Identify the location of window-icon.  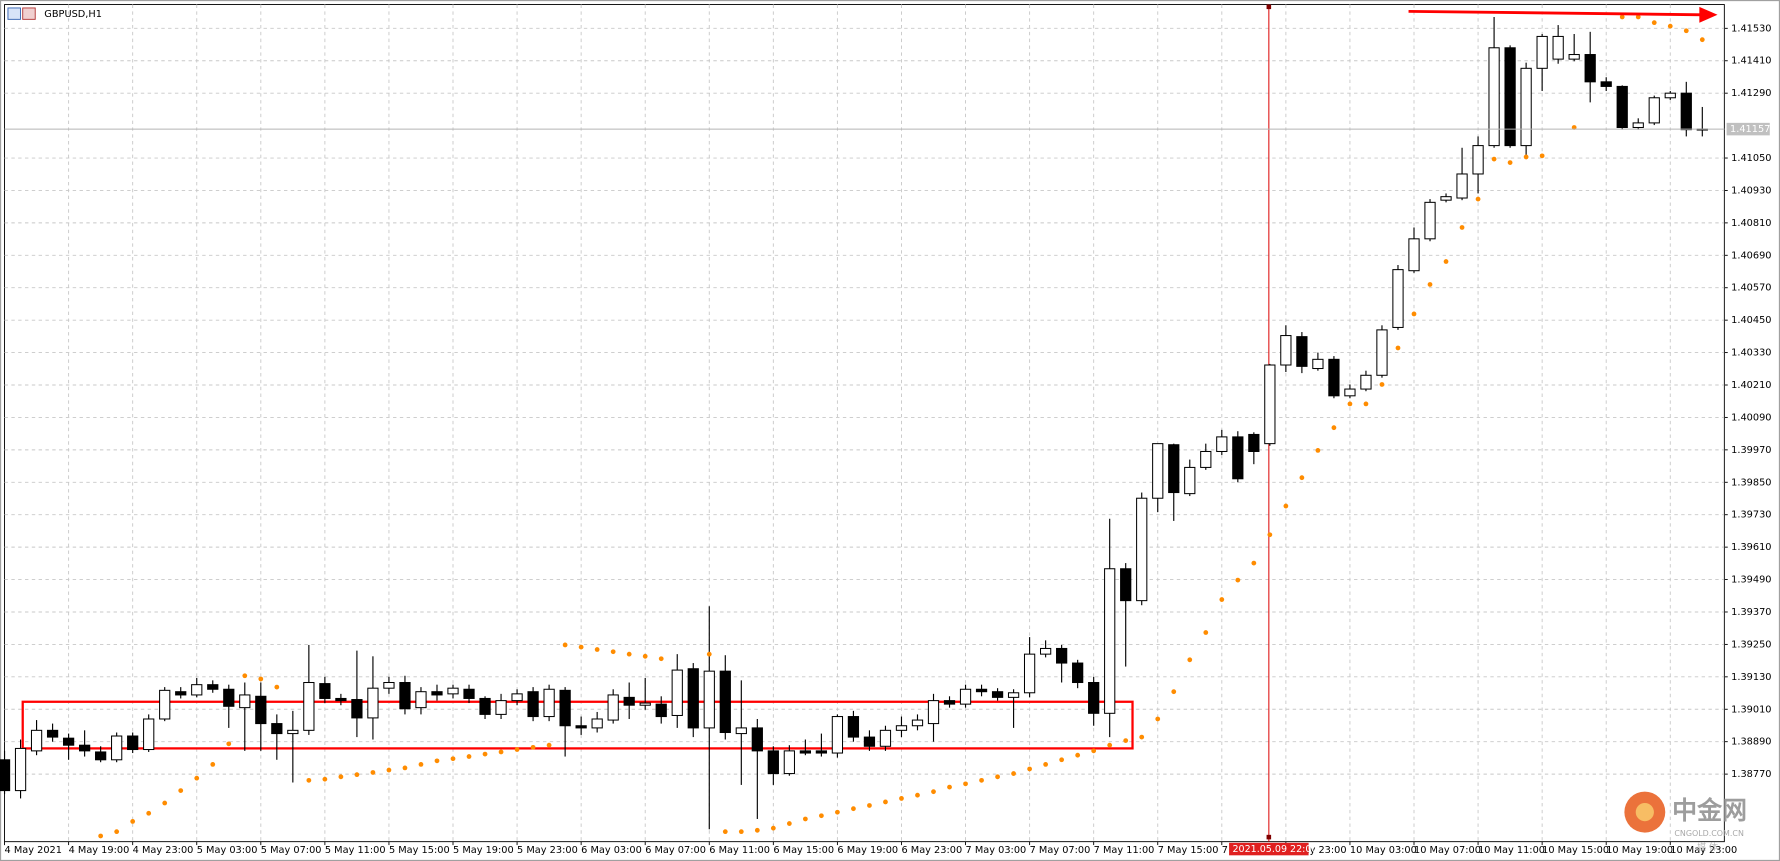
(29, 13).